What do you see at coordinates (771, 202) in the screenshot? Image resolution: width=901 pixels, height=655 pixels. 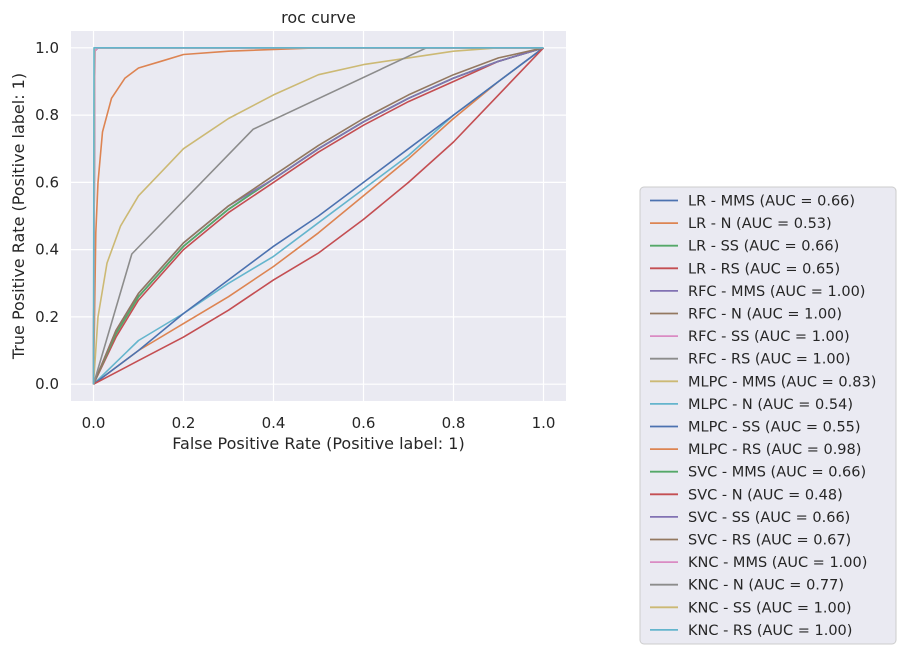 I see `legend-label: LR - MMS (AUC = 0.66)` at bounding box center [771, 202].